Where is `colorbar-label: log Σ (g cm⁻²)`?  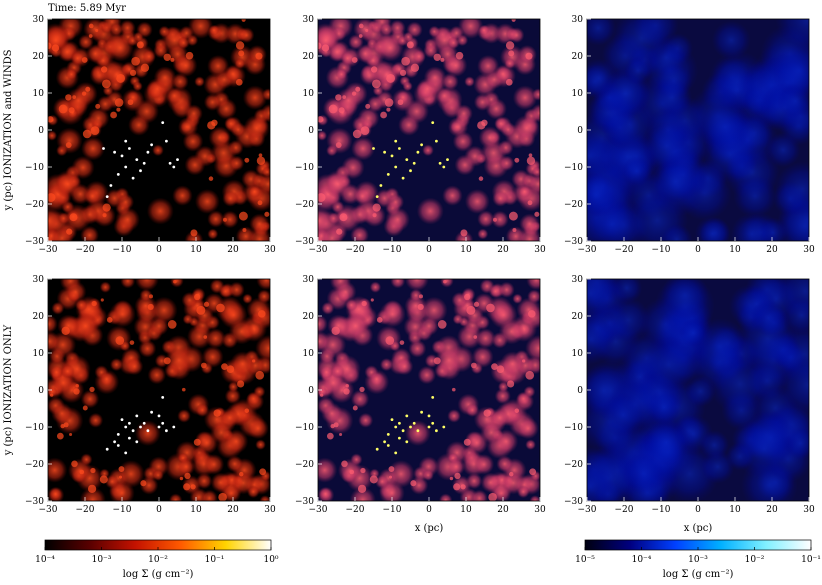 colorbar-label: log Σ (g cm⁻²) is located at coordinates (698, 574).